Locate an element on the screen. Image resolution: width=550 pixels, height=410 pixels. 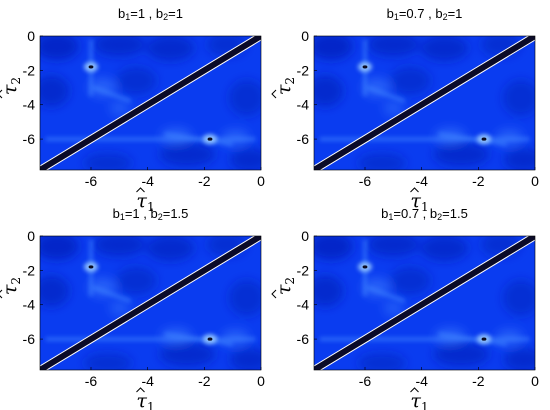
title-text: =1 , b is located at coordinates (141, 213).